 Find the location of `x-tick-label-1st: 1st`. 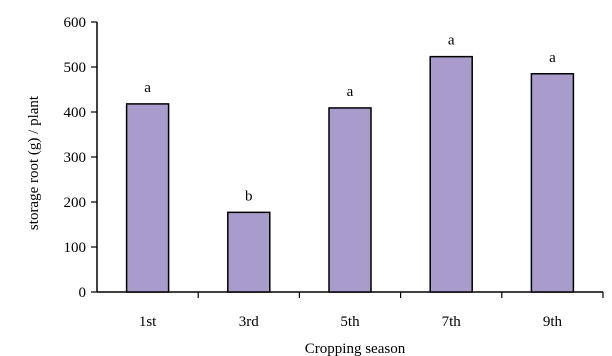

x-tick-label-1st: 1st is located at coordinates (148, 322).